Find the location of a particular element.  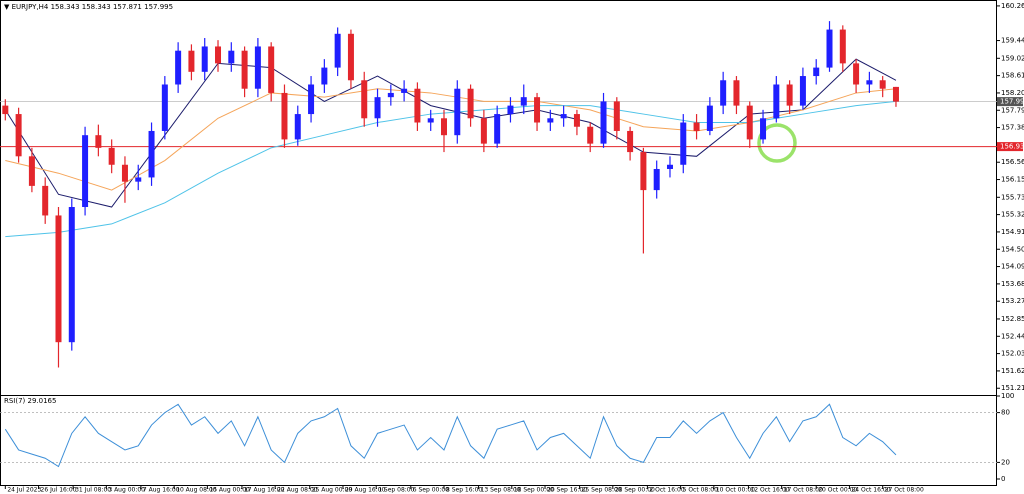

x-tick-label: 26 Jul 16:00 is located at coordinates (59, 490).